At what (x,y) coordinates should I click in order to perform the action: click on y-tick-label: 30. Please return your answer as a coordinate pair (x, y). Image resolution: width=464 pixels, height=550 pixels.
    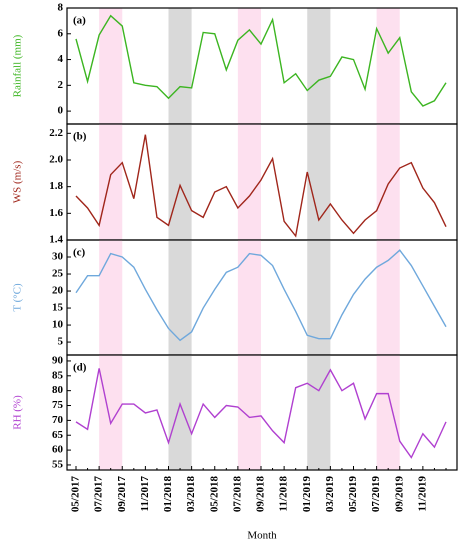
    Looking at the image, I should click on (58, 257).